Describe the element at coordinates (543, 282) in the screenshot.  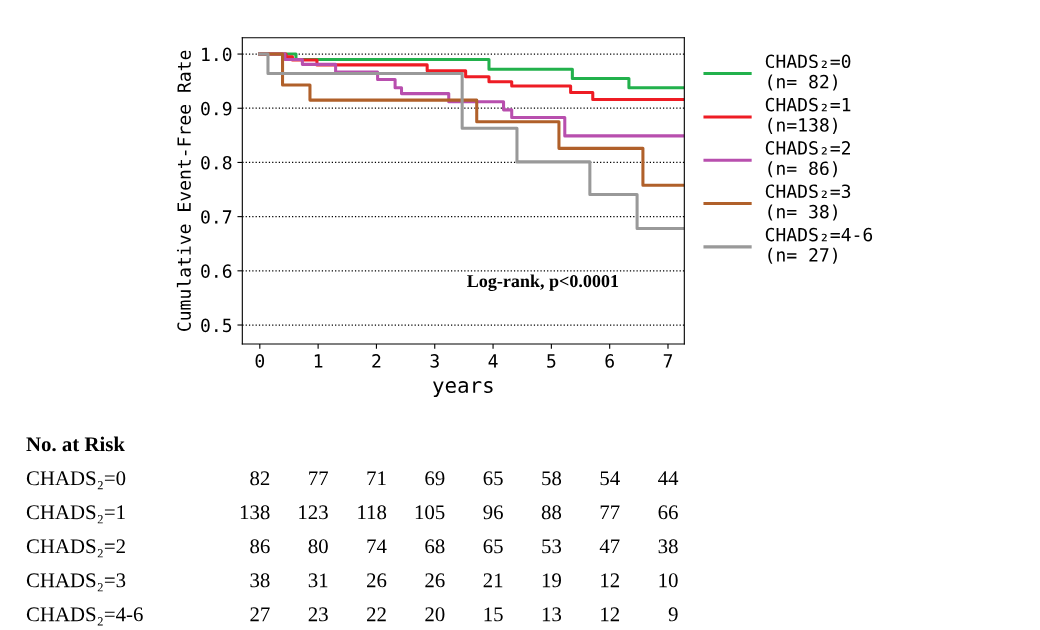
I see `annotation: Log-rank, p<0.0001` at that location.